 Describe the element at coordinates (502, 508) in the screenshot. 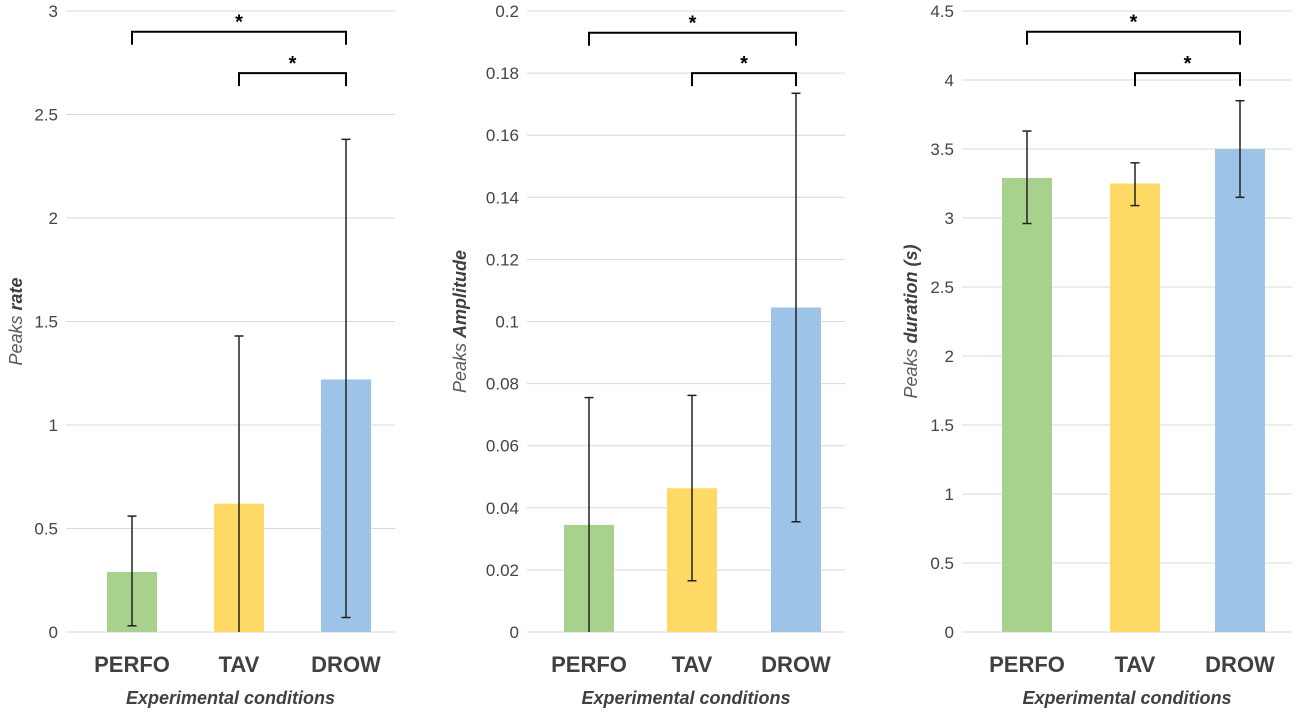

I see `y-tick-label: 0.04` at that location.